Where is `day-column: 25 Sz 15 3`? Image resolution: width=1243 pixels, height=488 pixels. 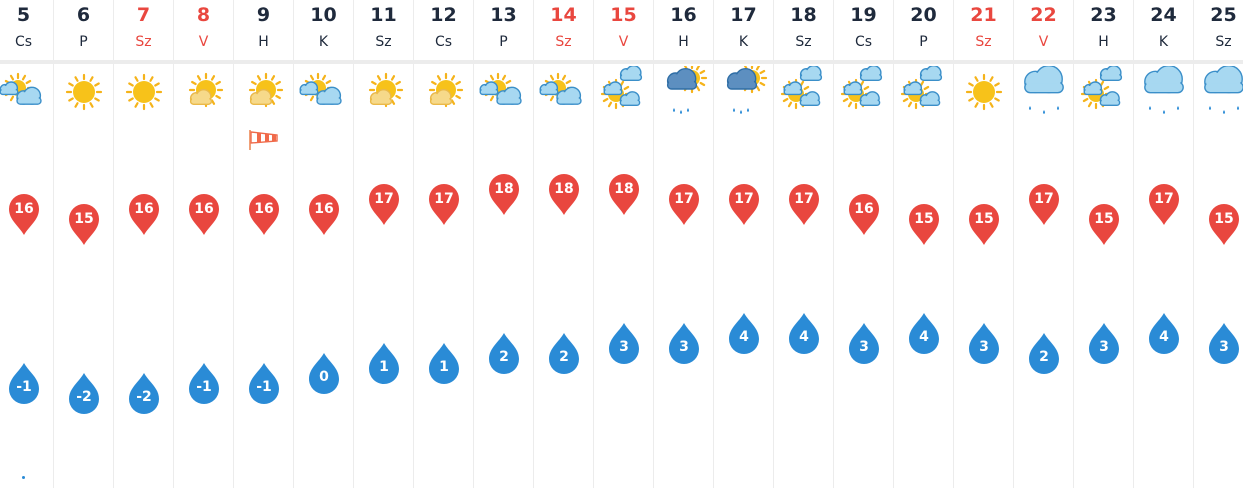
day-column: 25 Sz 15 3 is located at coordinates (1218, 244).